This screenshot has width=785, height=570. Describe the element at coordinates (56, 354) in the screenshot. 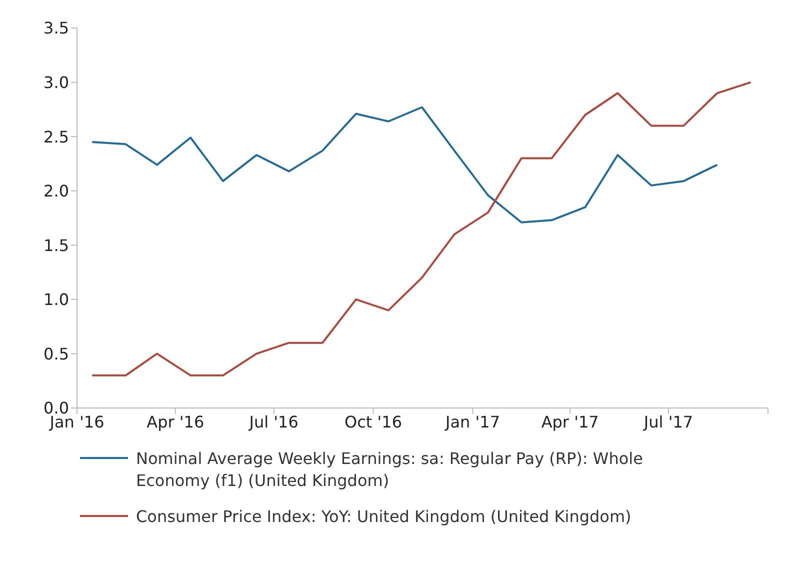

I see `y-tick-label: 0.5` at that location.